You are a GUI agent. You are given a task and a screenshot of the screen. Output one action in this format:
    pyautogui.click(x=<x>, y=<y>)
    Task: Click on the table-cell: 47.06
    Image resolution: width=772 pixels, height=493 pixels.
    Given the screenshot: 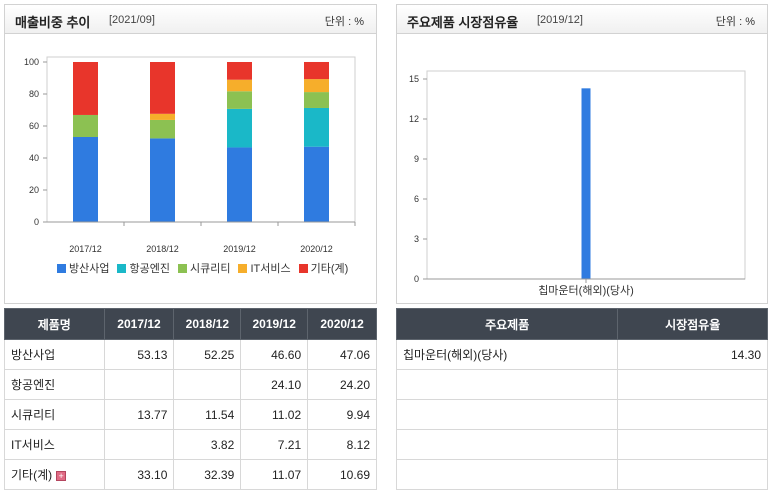 What is the action you would take?
    pyautogui.click(x=342, y=354)
    